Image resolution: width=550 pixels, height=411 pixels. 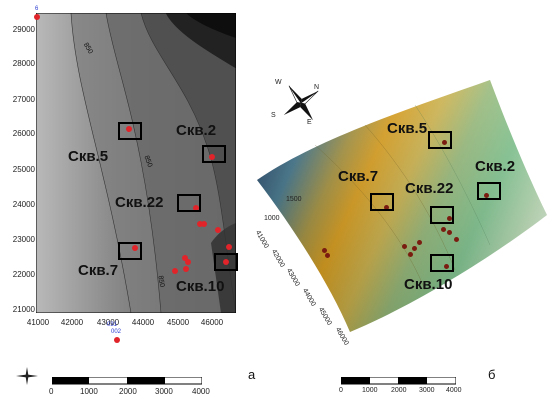 What do you see at coordinates (272, 218) in the screenshot?
I see `z-axis-tick: 1000` at bounding box center [272, 218].